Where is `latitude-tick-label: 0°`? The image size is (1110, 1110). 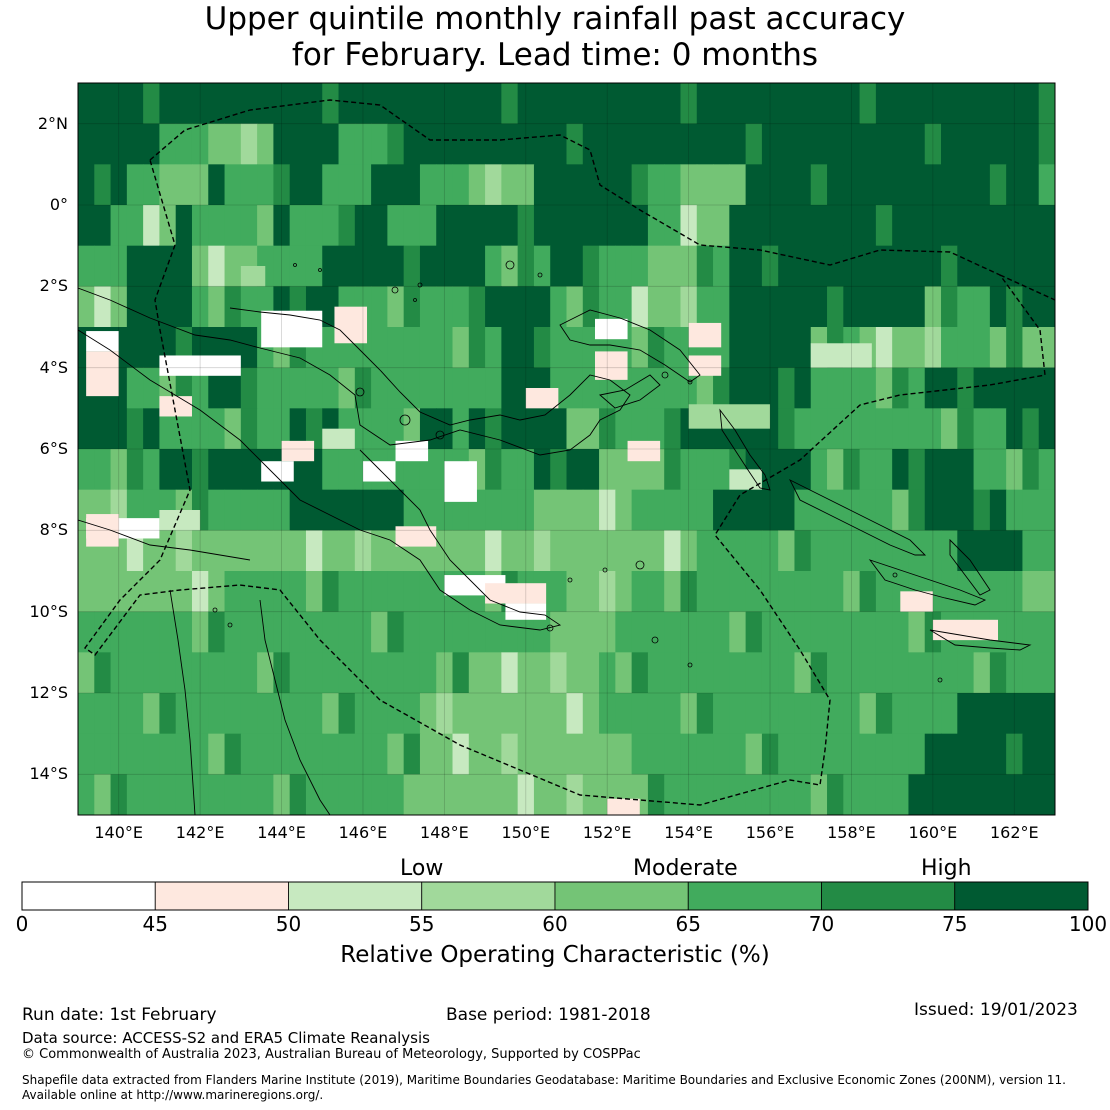
latitude-tick-label: 0° is located at coordinates (58, 204).